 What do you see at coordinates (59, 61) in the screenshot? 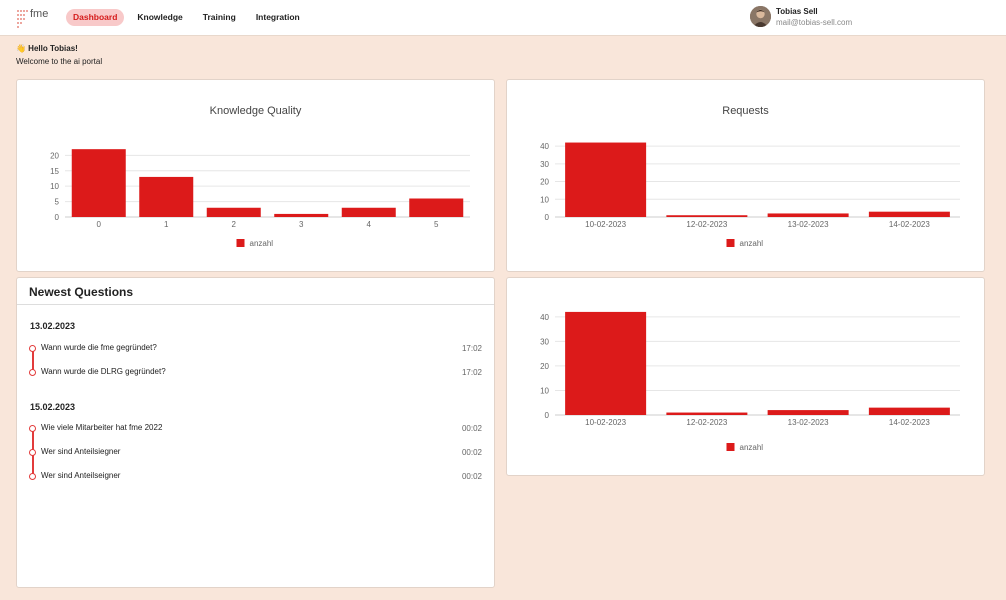
I see `welcome-subtitle: Welcome to the ai portal` at bounding box center [59, 61].